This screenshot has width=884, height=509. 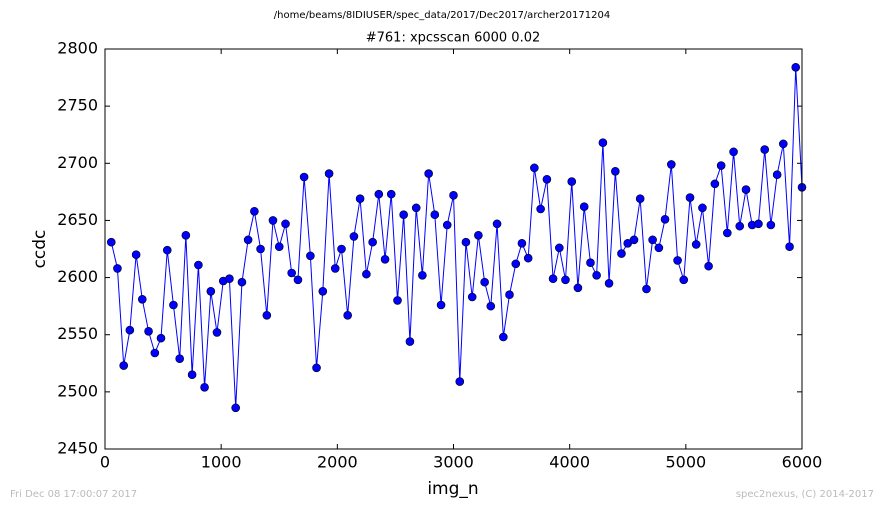 I want to click on y-tick-label: 2500, so click(x=77, y=390).